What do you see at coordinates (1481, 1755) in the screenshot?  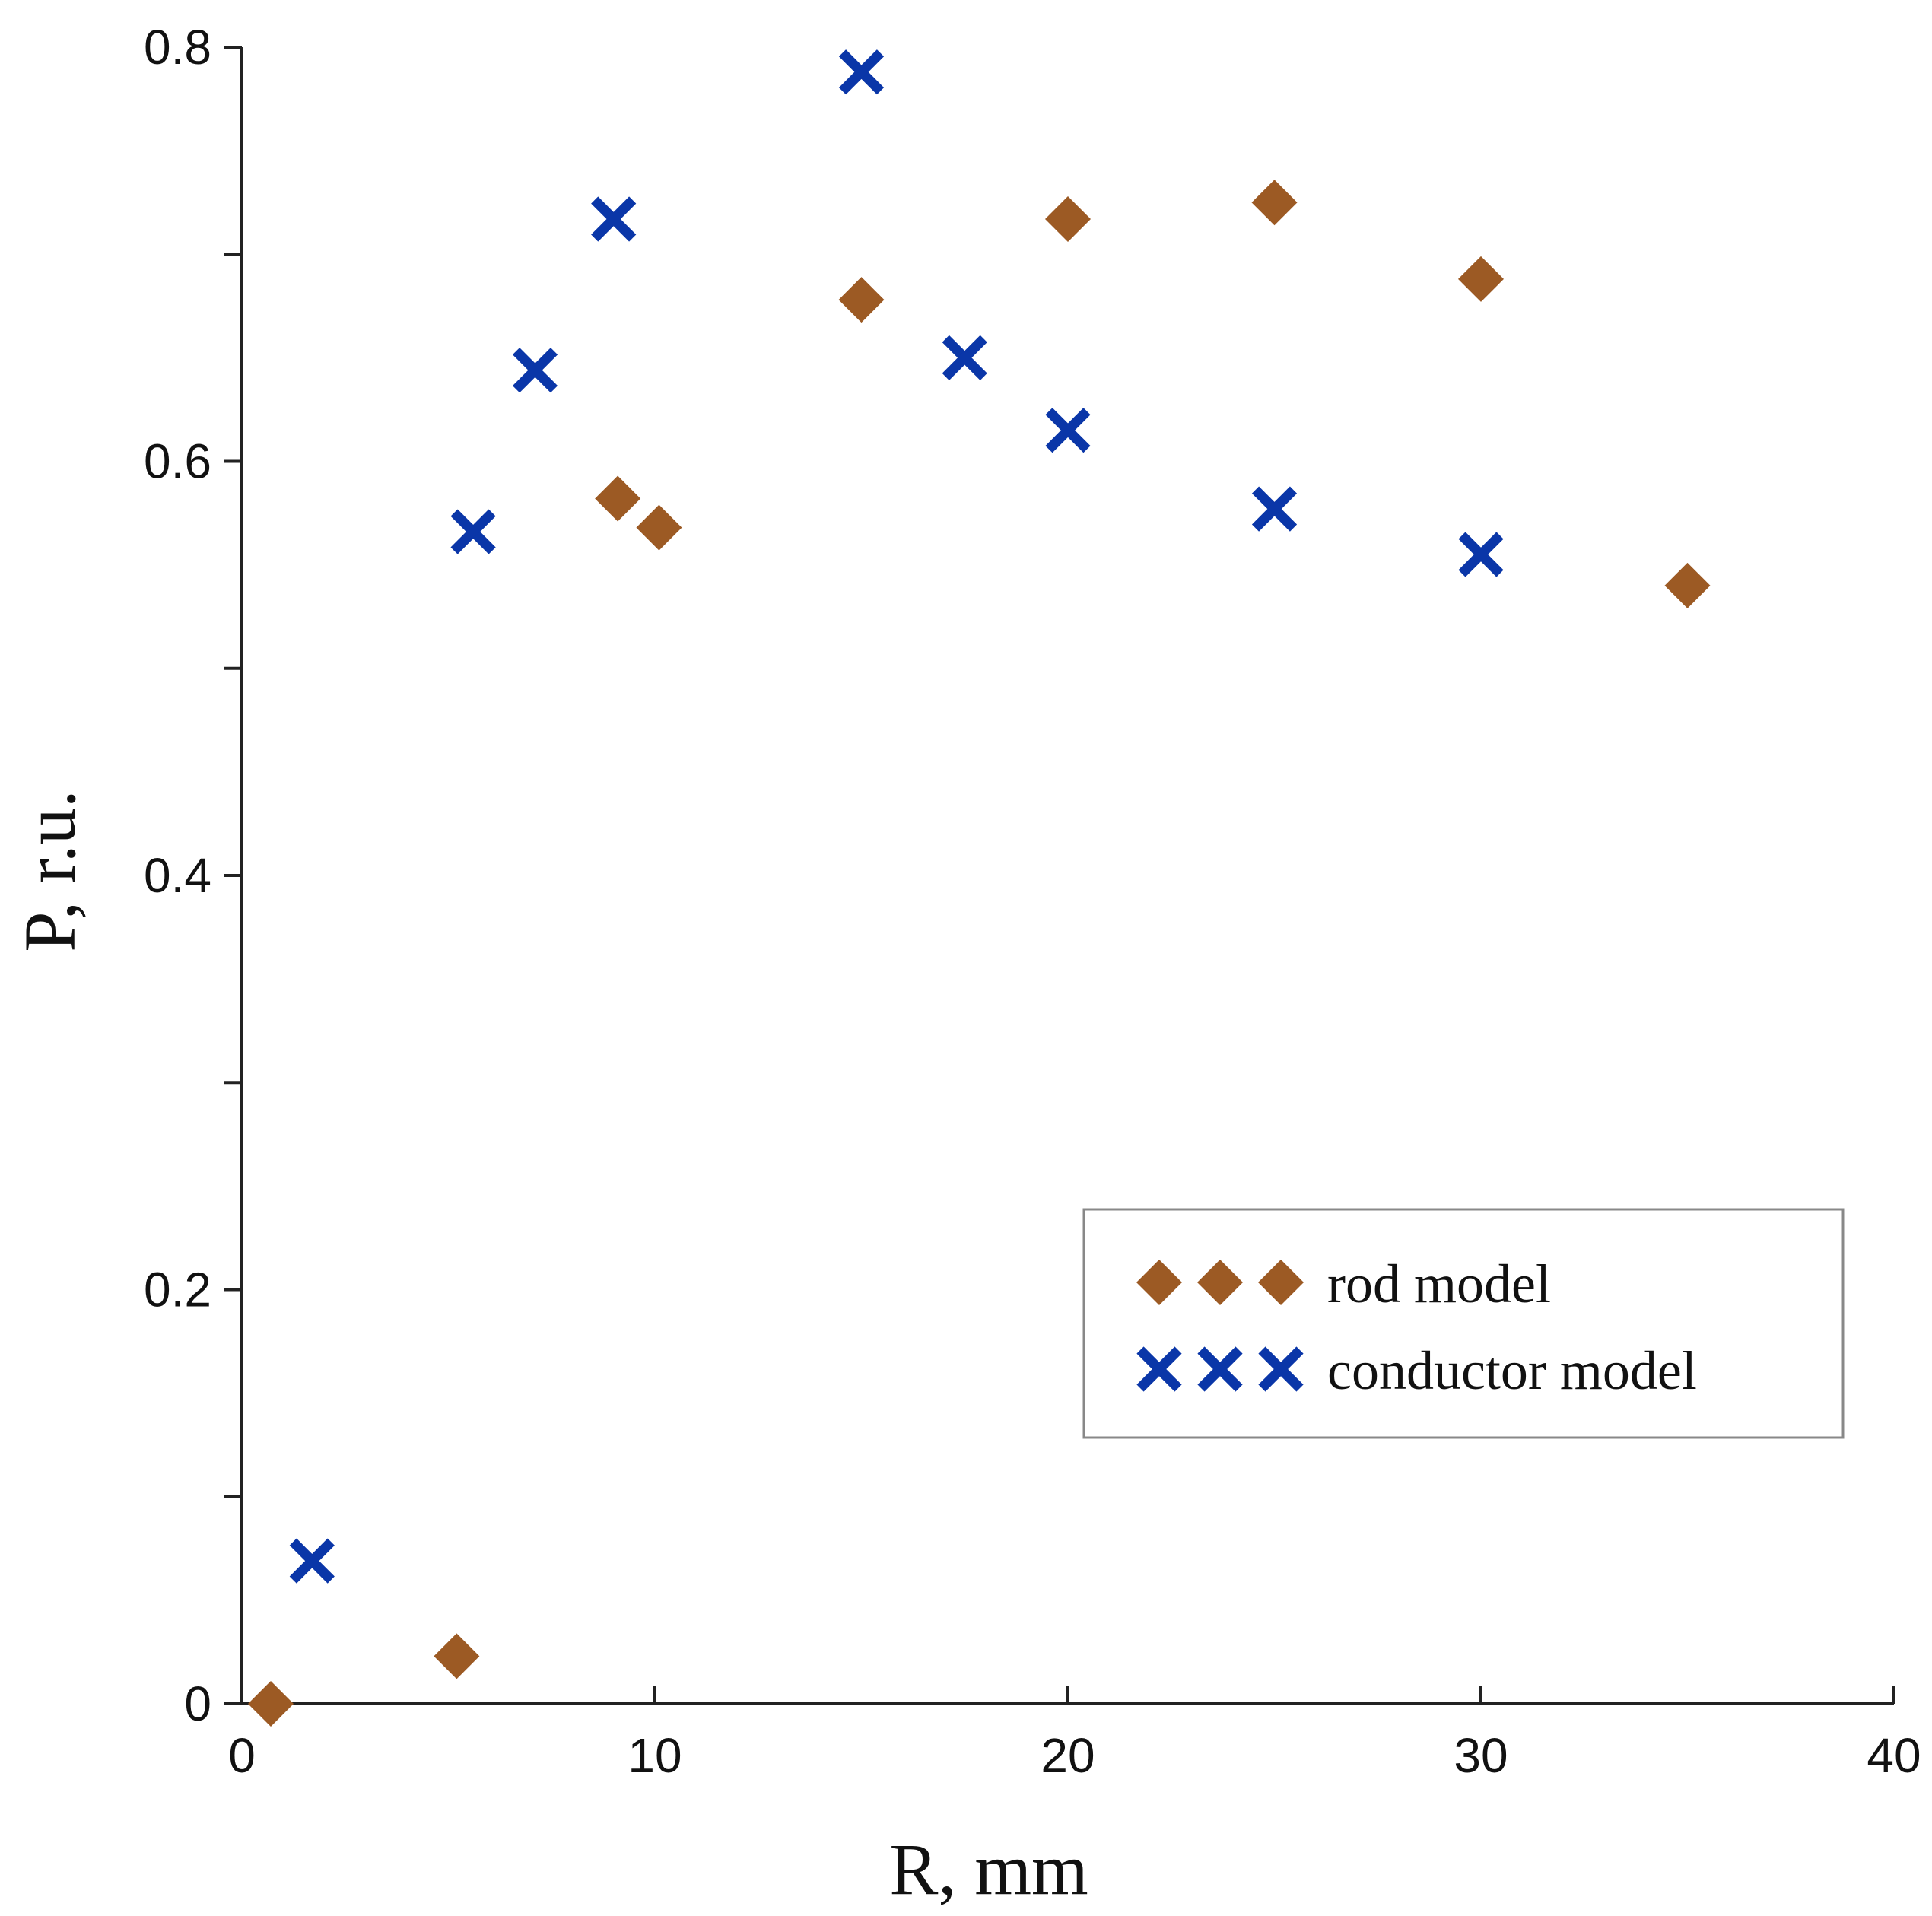 I see `x-tick-label: 30` at bounding box center [1481, 1755].